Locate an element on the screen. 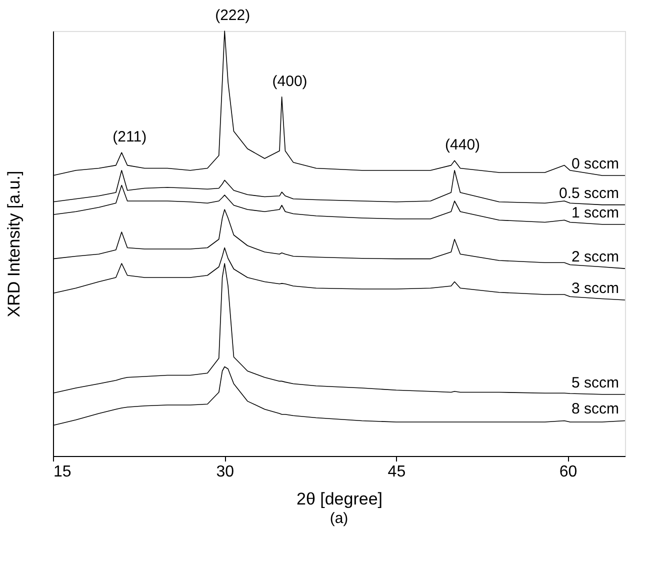 This screenshot has width=646, height=564. y-axis-title: XRD Intensity [a.u.] is located at coordinates (14, 244).